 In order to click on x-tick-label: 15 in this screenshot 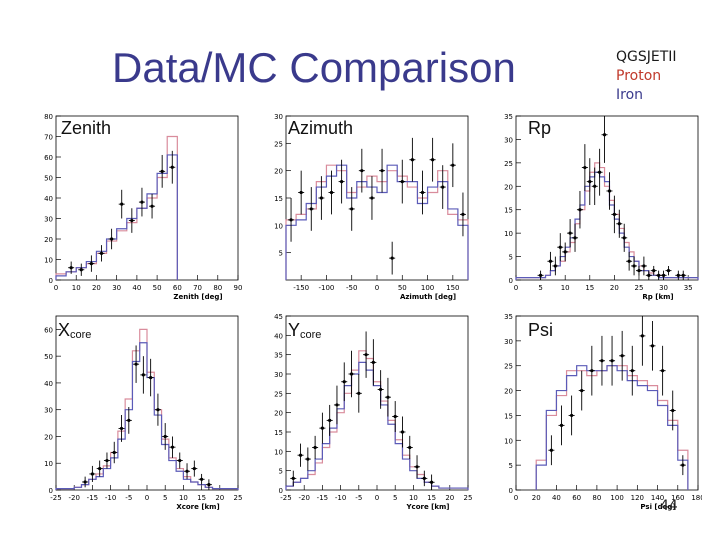, I will do `click(431, 498)`.